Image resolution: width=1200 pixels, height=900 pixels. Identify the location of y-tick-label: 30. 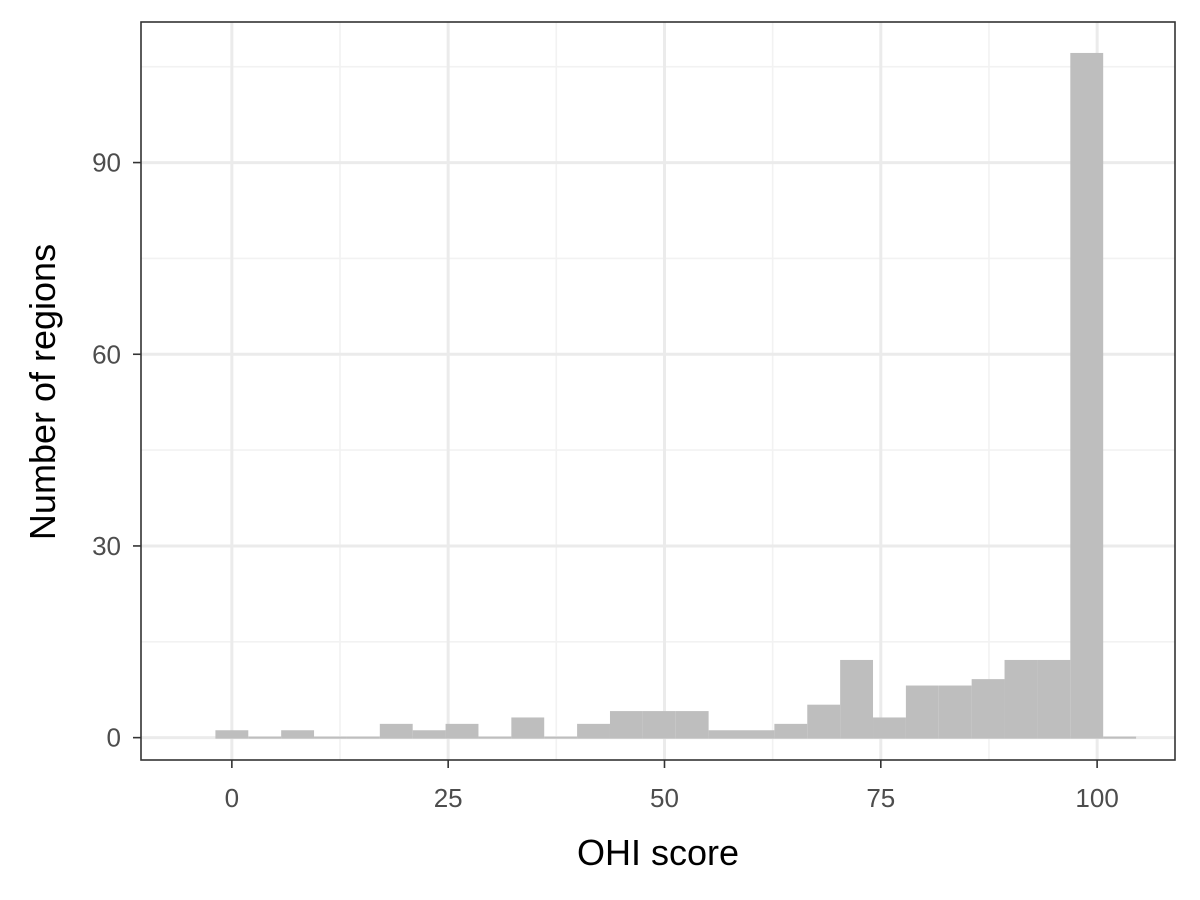
(106, 546).